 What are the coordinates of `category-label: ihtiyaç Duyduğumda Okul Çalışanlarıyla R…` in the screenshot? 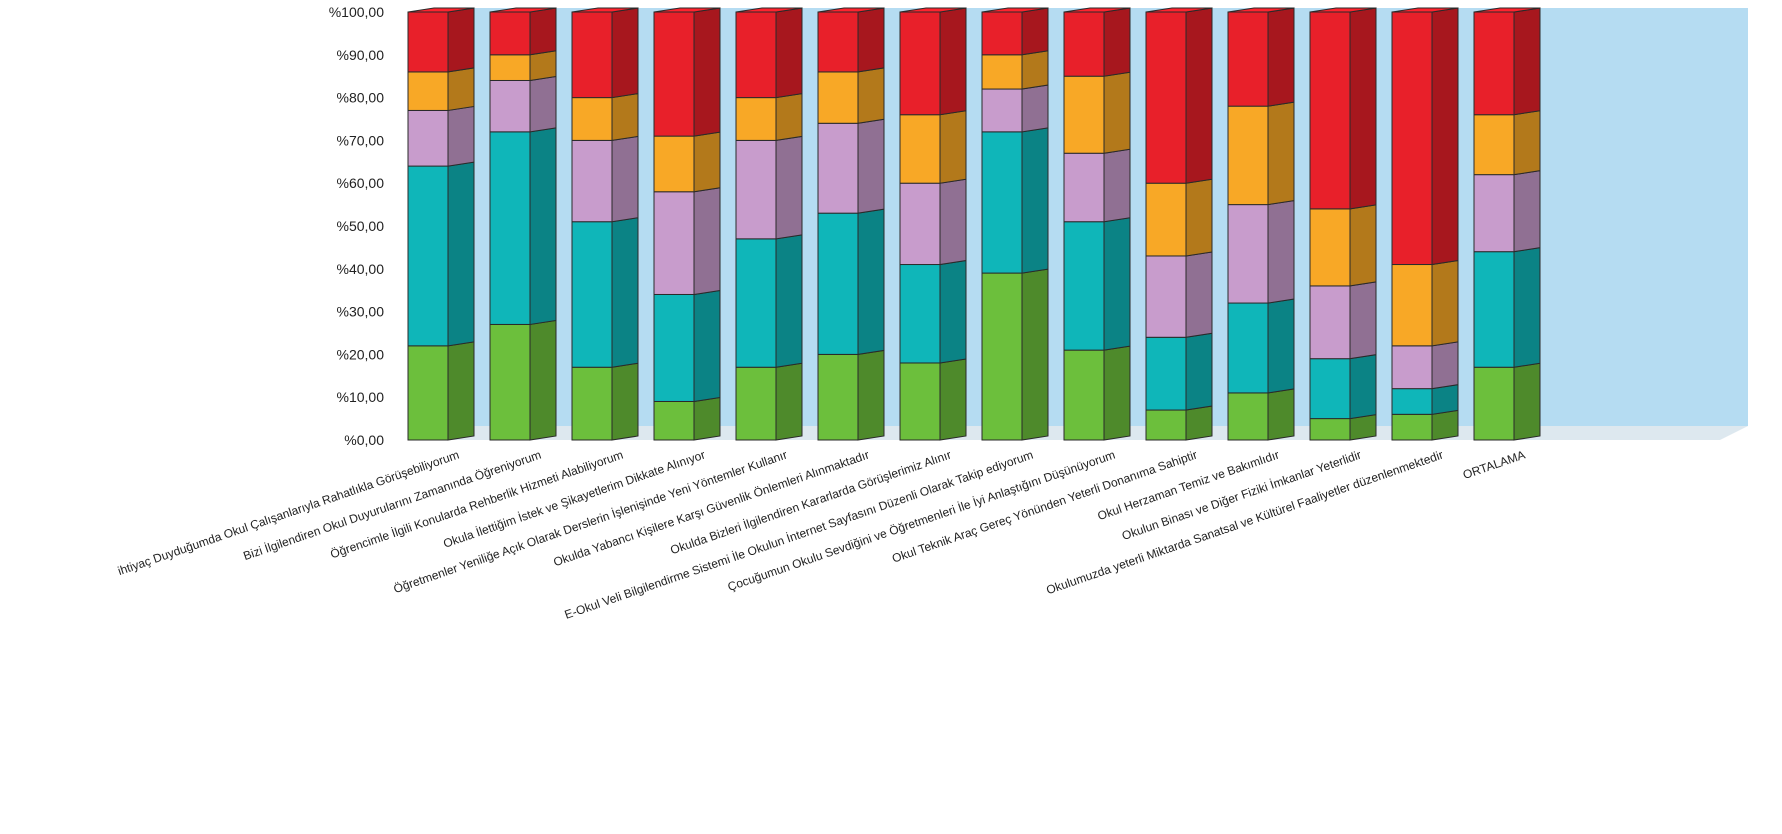 It's located at (288, 513).